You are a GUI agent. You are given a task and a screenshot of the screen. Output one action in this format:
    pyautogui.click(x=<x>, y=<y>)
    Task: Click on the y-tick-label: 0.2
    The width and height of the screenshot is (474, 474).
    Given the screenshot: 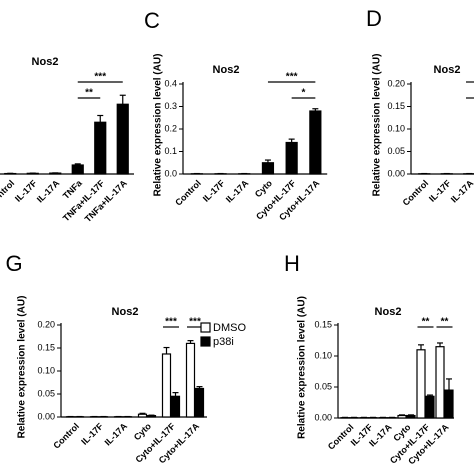 What is the action you would take?
    pyautogui.click(x=170, y=128)
    